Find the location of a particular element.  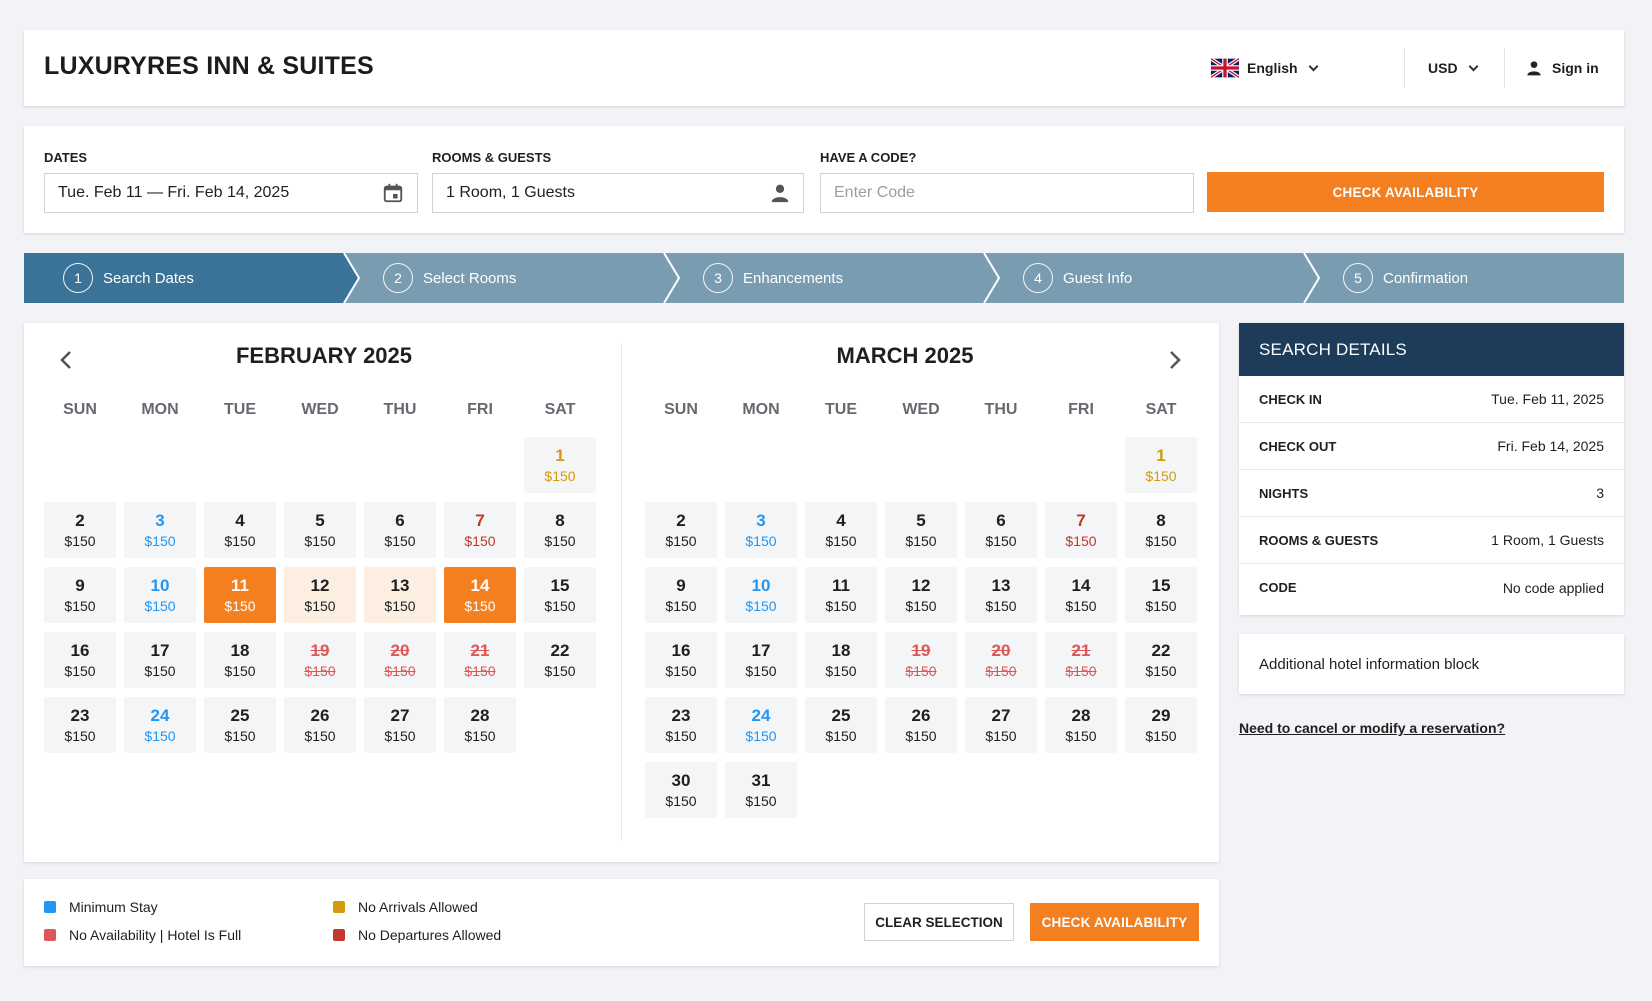

sign-in-button: Sign in is located at coordinates (1562, 68).